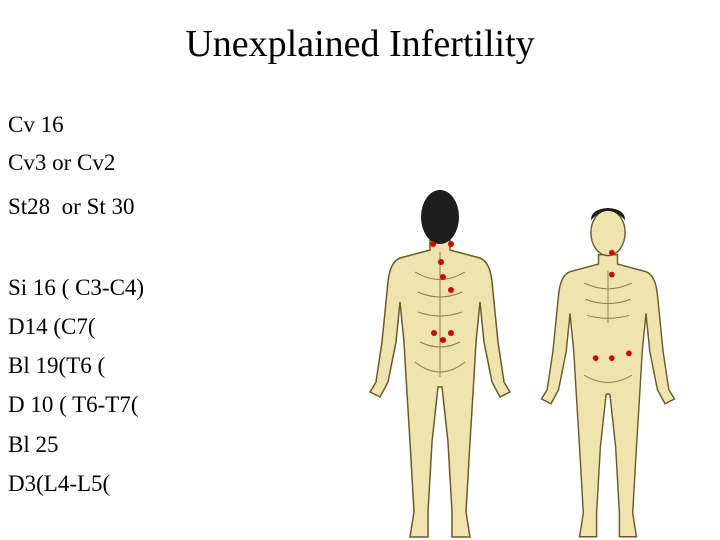  I want to click on text-line: Bl 25, so click(33, 444).